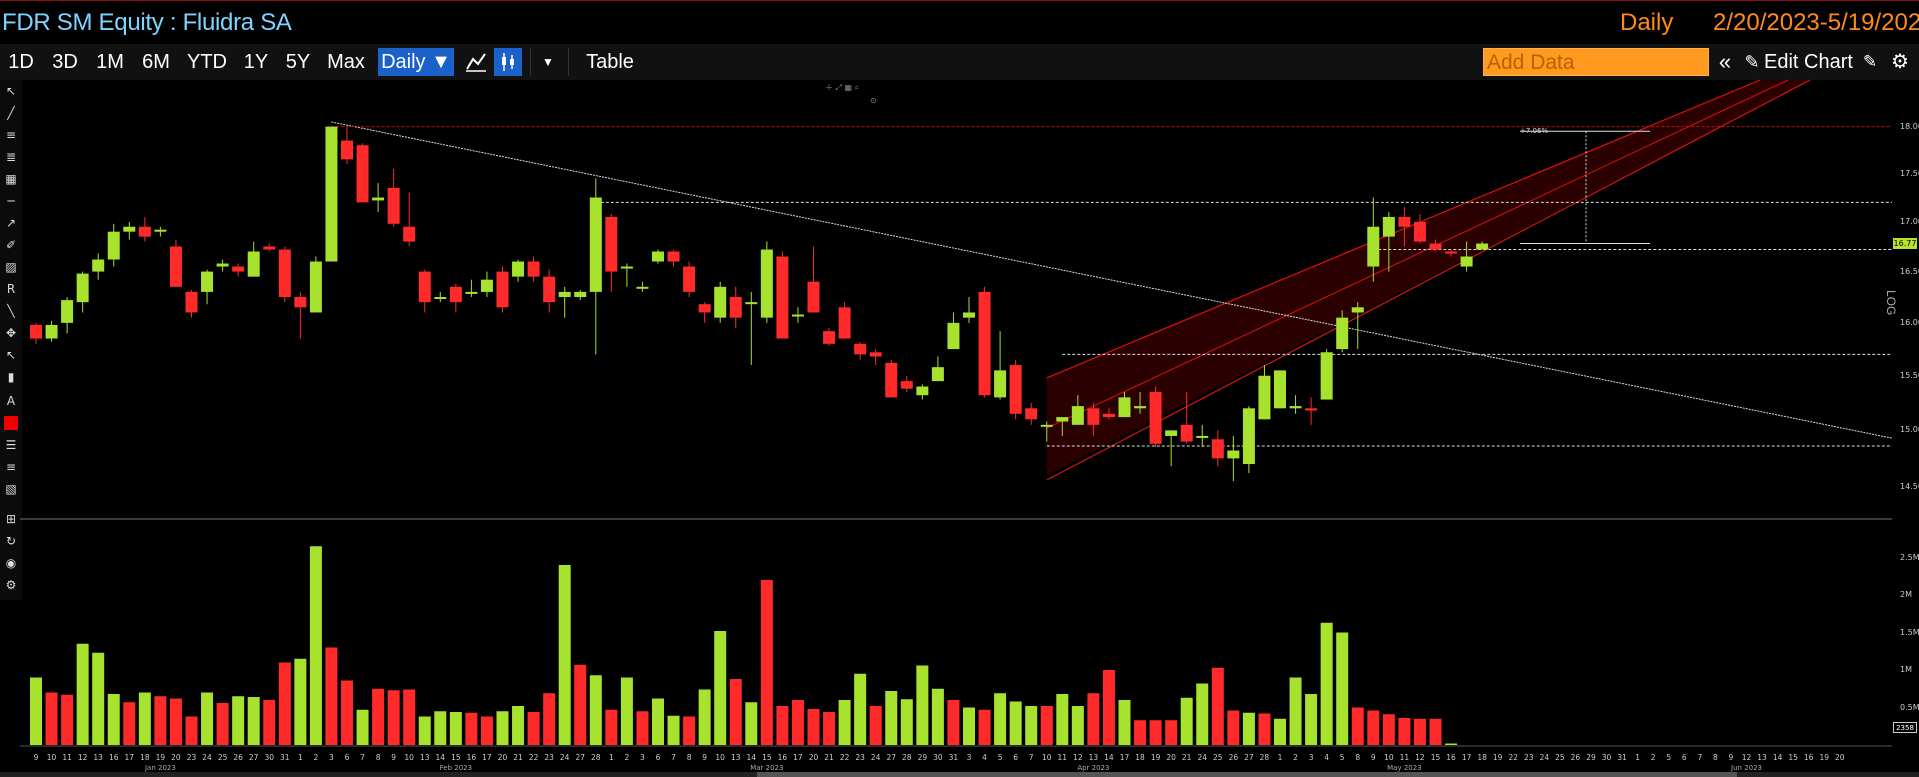 Image resolution: width=1919 pixels, height=777 pixels. Describe the element at coordinates (1752, 62) in the screenshot. I see `pencil-icon: ✎` at that location.